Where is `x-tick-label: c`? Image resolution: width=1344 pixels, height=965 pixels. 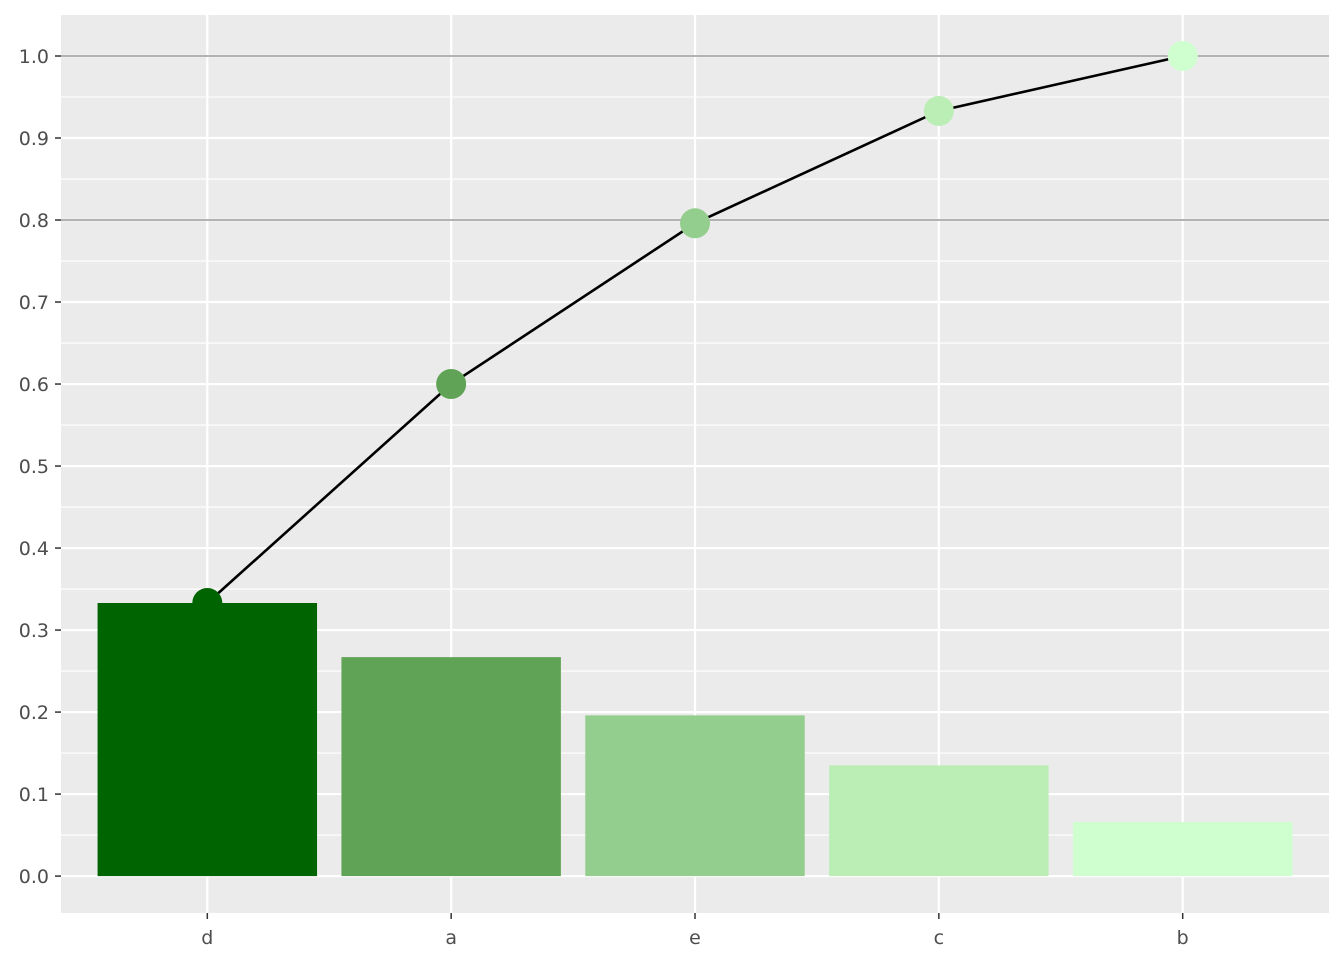 x-tick-label: c is located at coordinates (939, 938).